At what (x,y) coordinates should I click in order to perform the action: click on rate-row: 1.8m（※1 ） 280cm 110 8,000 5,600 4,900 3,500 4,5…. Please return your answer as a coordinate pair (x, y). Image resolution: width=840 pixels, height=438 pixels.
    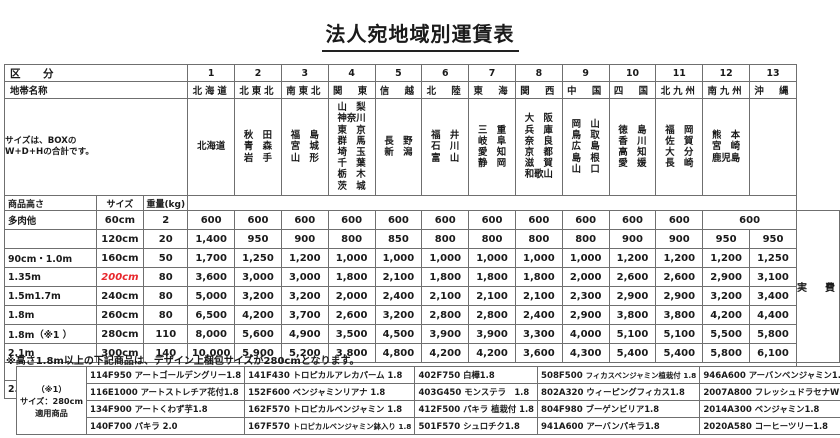
    Looking at the image, I should click on (422, 334).